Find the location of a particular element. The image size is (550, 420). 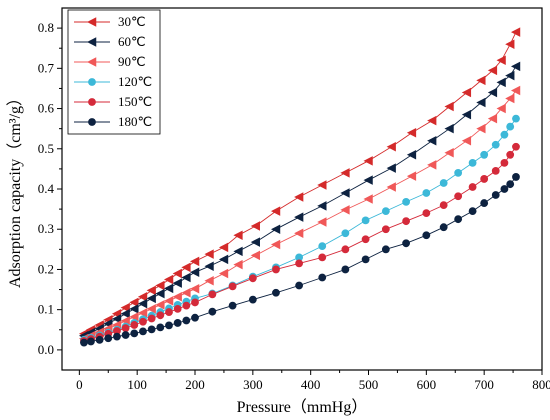

y-axis: 0.0 0.1 0.2 0.3 0.4 0.5 0.6 0.7 0.8 is located at coordinates (50, 188).